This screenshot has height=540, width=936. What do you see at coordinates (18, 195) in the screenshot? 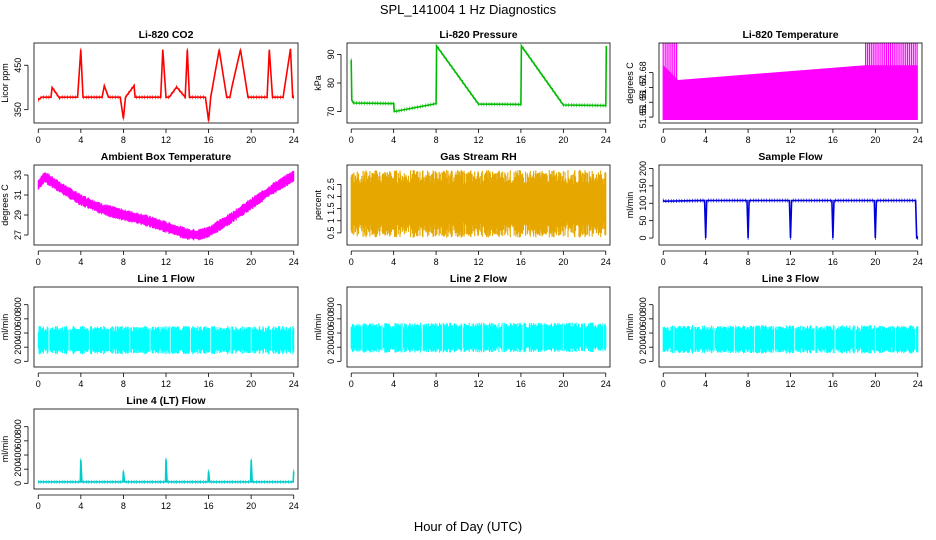
I see `y-tick-label: 31` at bounding box center [18, 195].